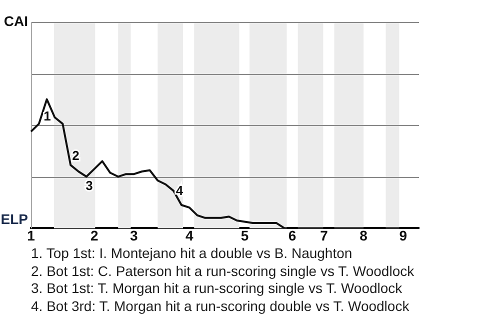 The height and width of the screenshot is (320, 480). I want to click on text: 1. Top 1st: I. Montejano hit a double vs B. Naughton, so click(192, 253).